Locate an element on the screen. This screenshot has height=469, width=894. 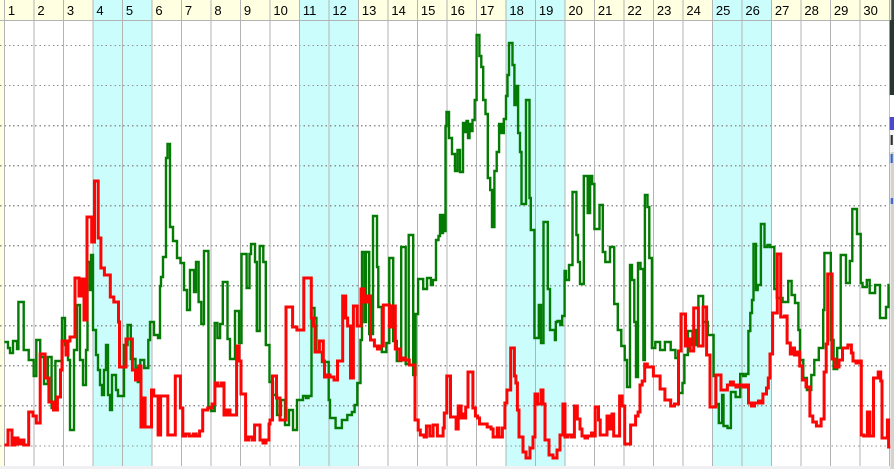
svg-text: 7 is located at coordinates (188, 10).